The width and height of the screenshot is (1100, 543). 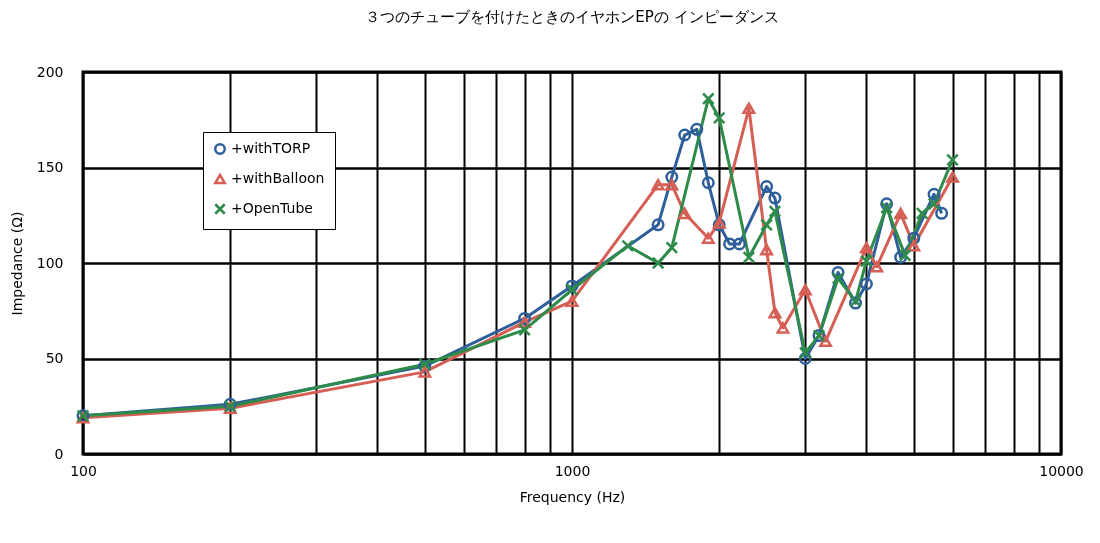 I want to click on x-axis-title: Frequency (Hz), so click(x=572, y=496).